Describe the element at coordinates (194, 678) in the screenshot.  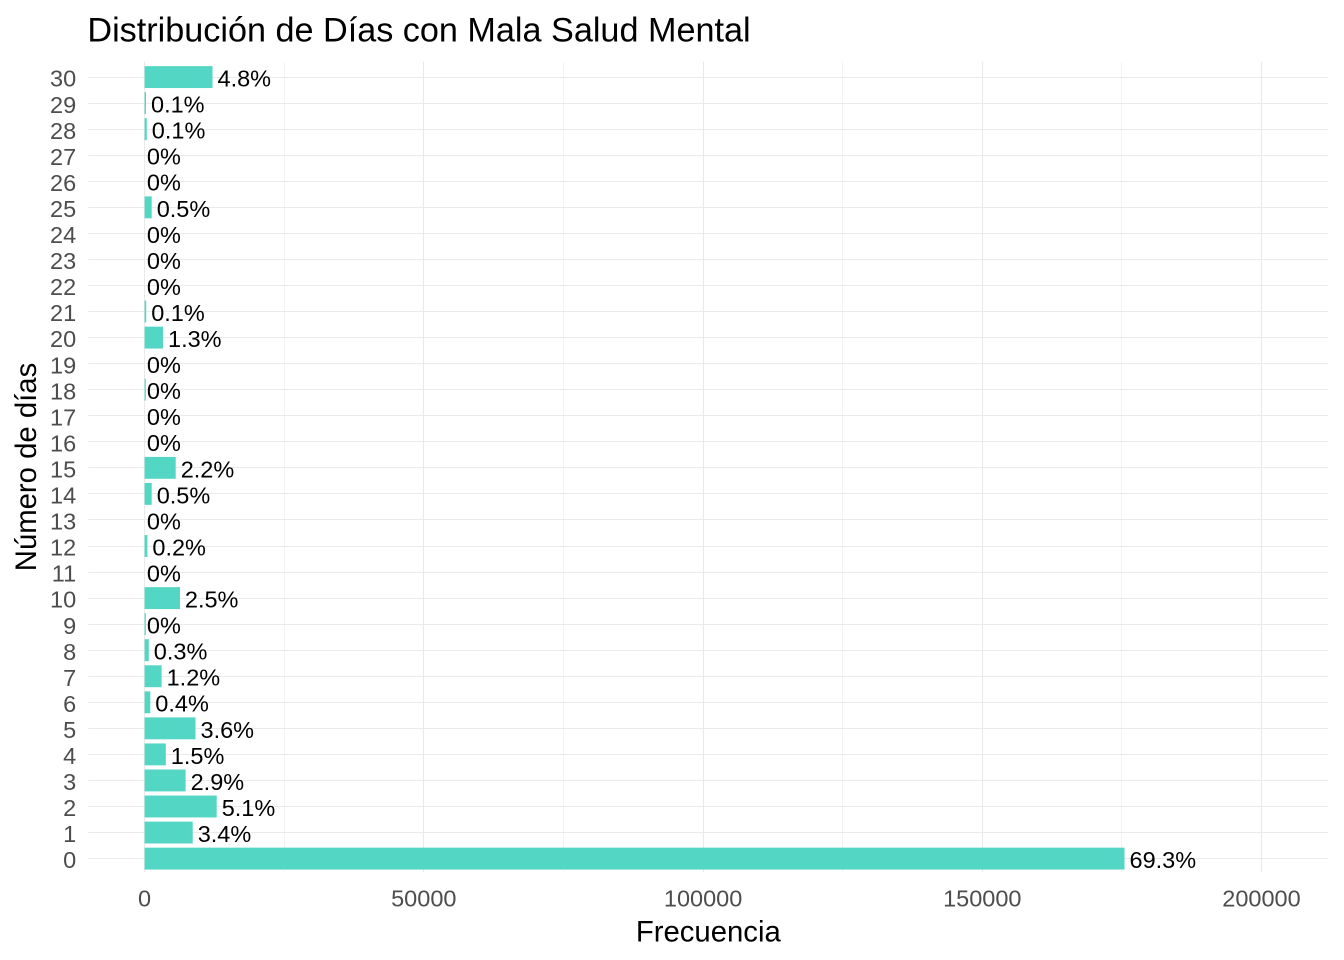
I see `svg-text: 1.2%` at that location.